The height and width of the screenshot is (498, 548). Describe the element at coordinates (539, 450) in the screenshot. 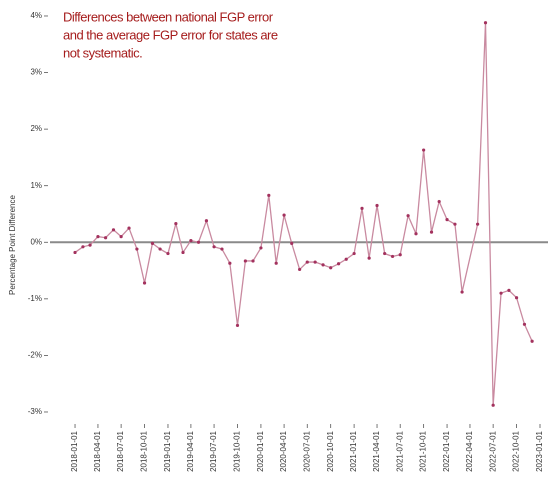

I see `x-tick-label: 2023-01-01` at that location.